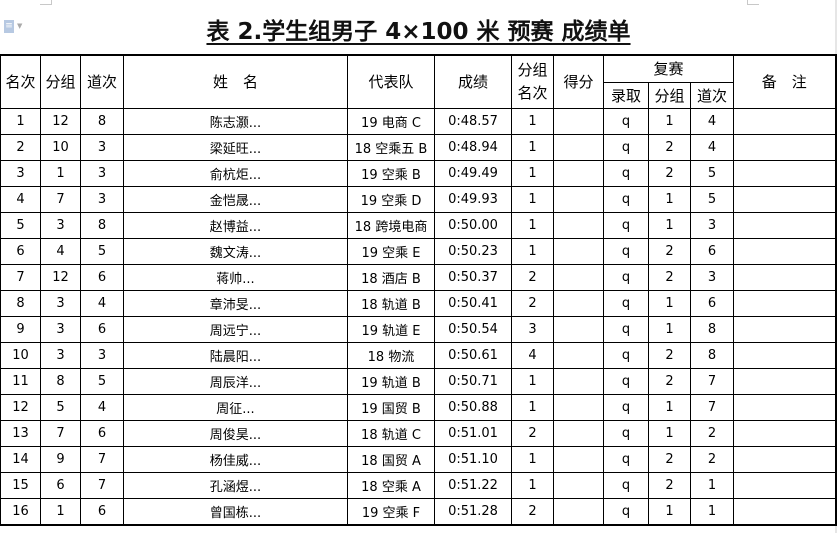  Describe the element at coordinates (20, 485) in the screenshot. I see `cell-rank: 15` at that location.